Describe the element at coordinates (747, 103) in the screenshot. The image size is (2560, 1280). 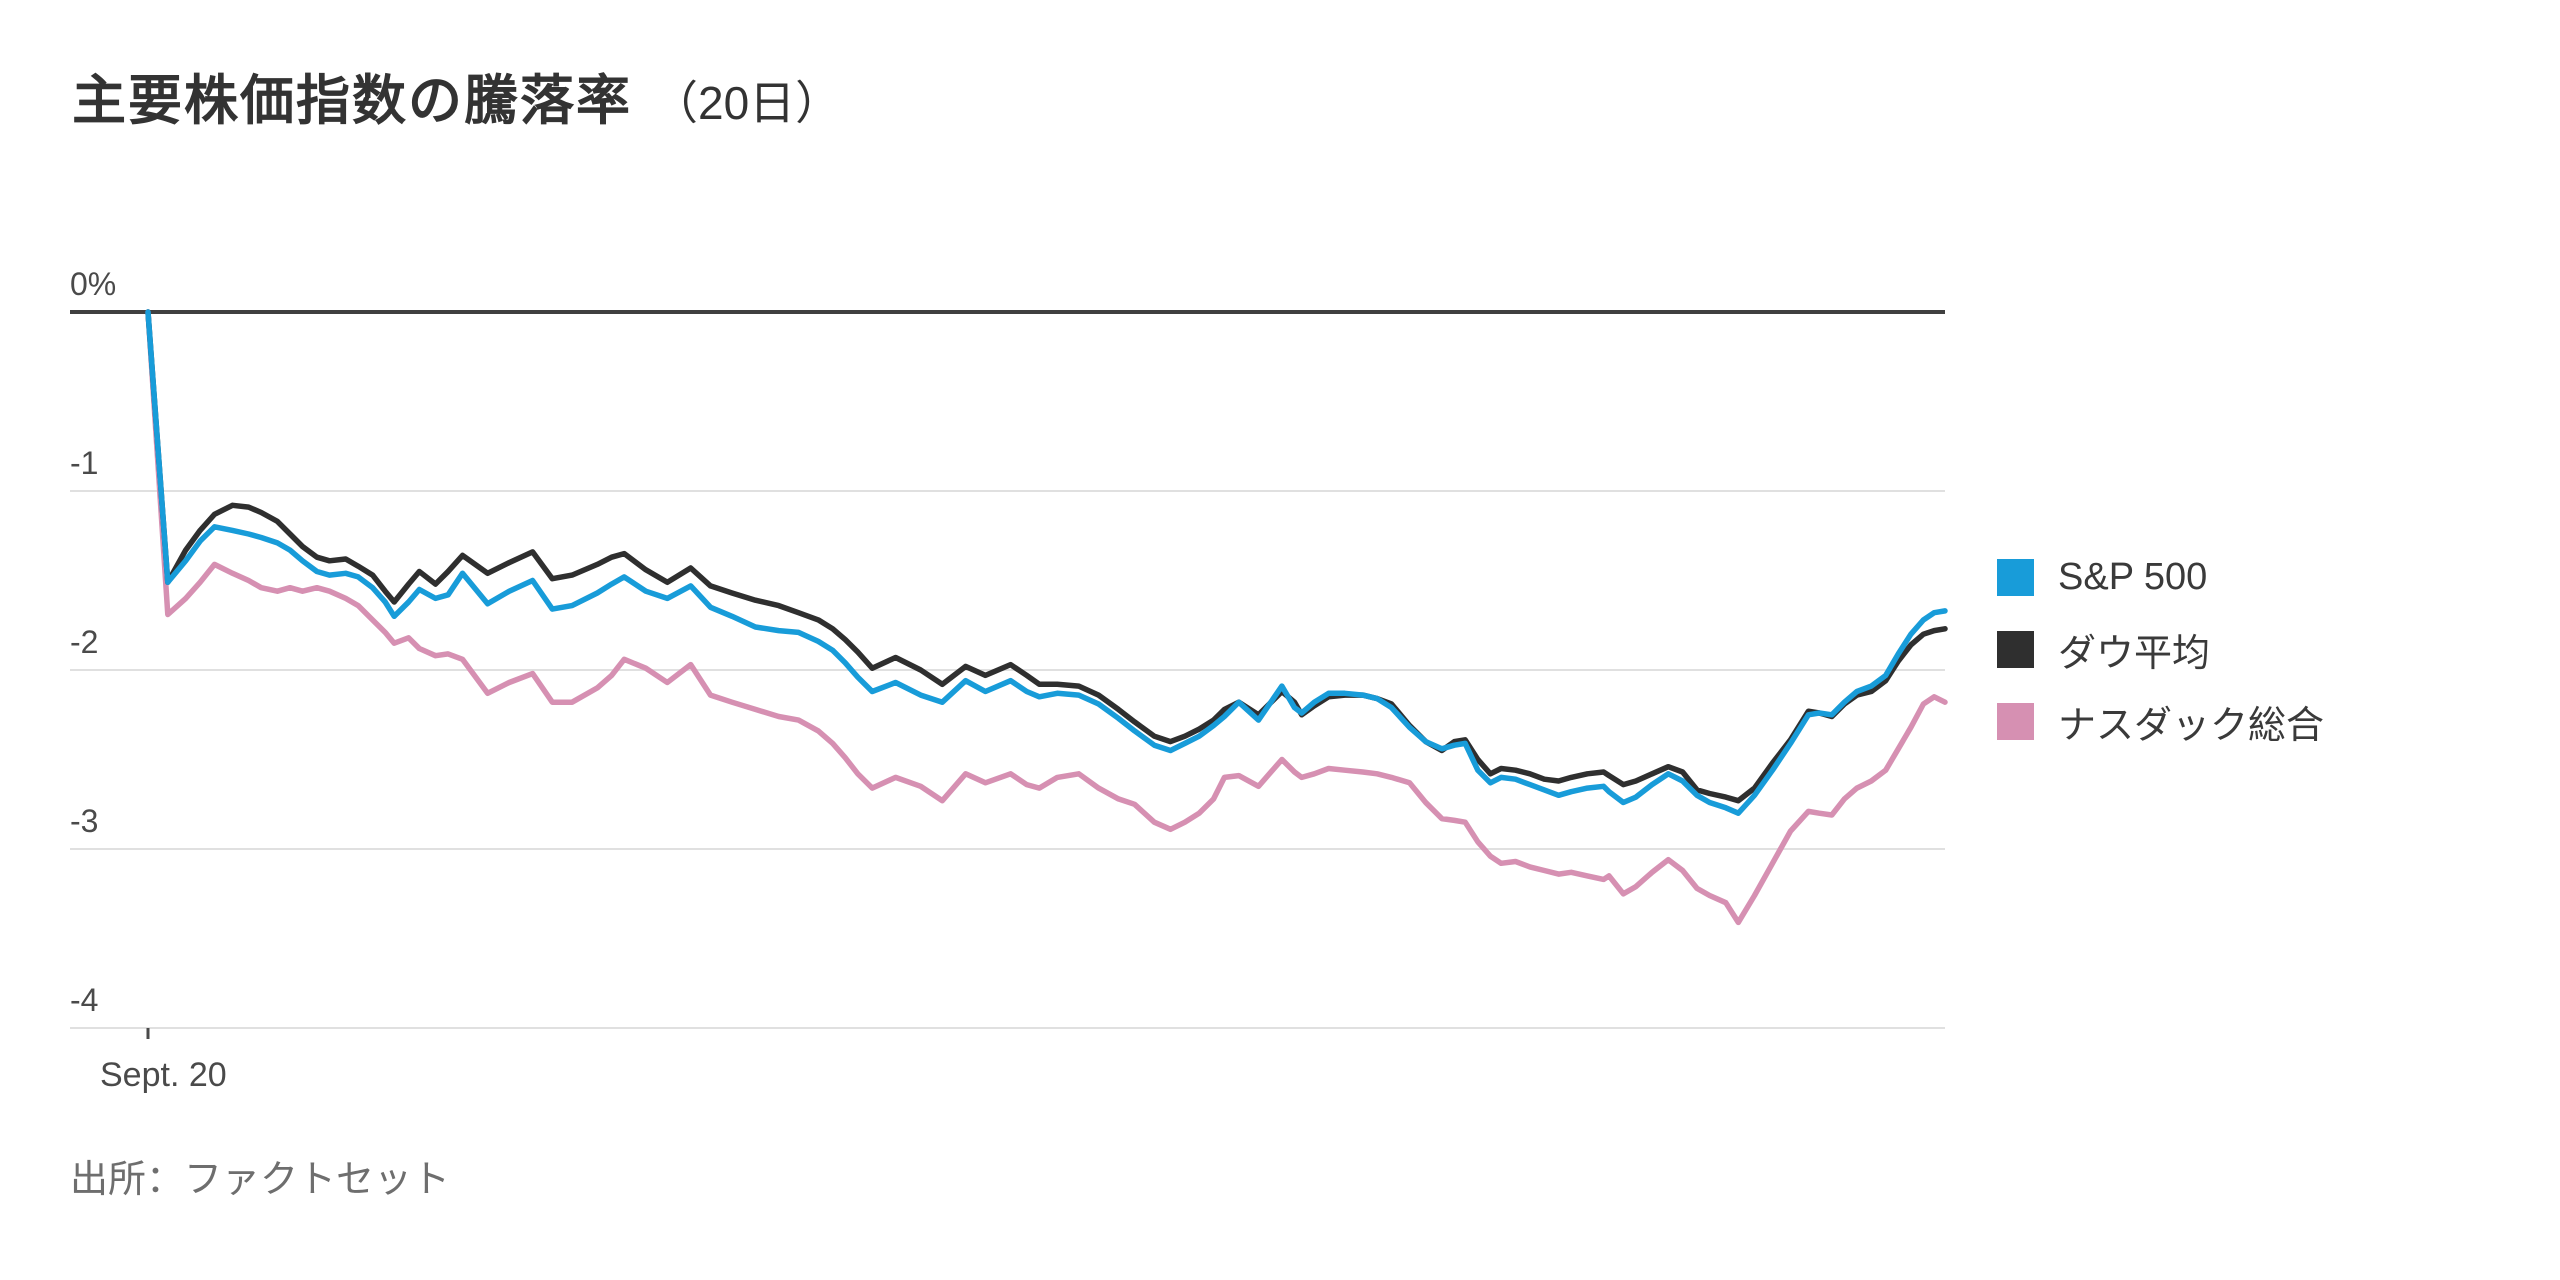
I see `chart-title-note: （20日）` at that location.